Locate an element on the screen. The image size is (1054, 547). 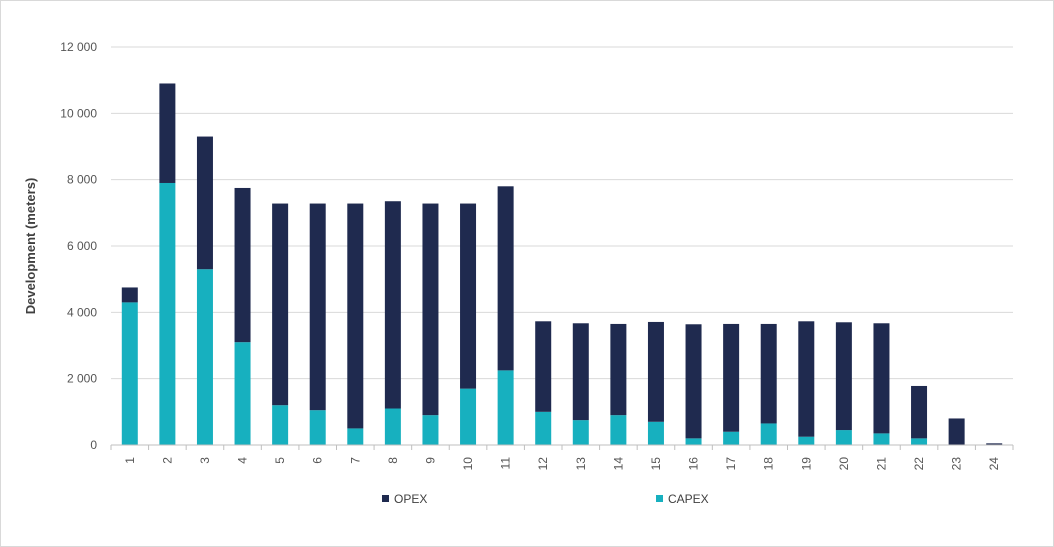
x-tick-label: 11 is located at coordinates (506, 463).